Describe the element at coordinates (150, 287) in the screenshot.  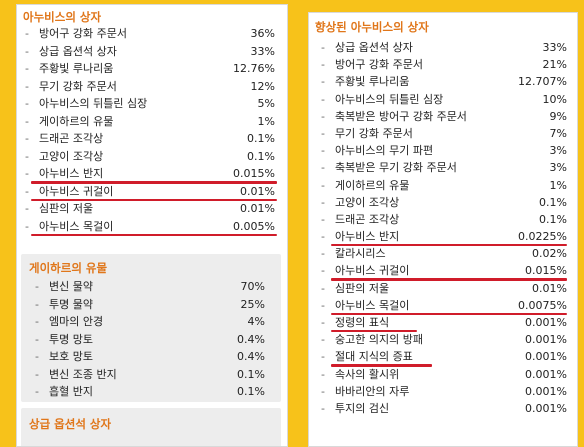
I see `list-item: - 변신 물약 70%` at that location.